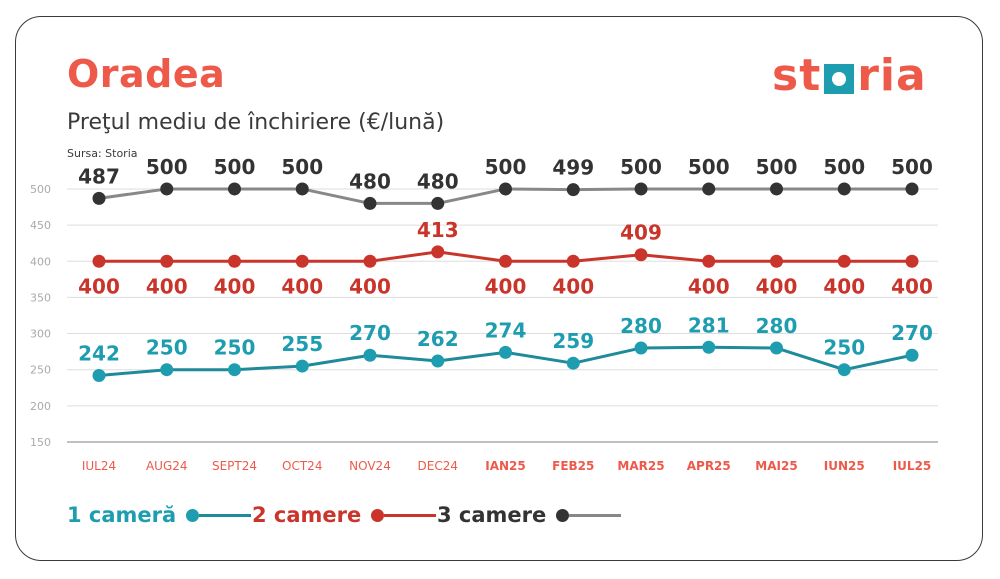 Image resolution: width=1000 pixels, height=579 pixels. I want to click on y-tick-label: 300, so click(40, 334).